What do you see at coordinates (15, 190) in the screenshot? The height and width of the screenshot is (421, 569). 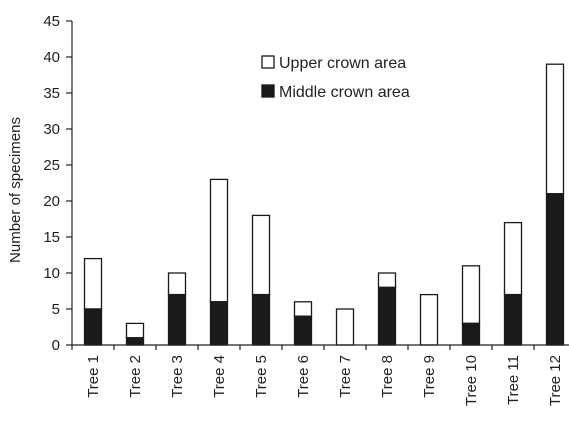 I see `y-axis-title: Number of specimens` at bounding box center [15, 190].